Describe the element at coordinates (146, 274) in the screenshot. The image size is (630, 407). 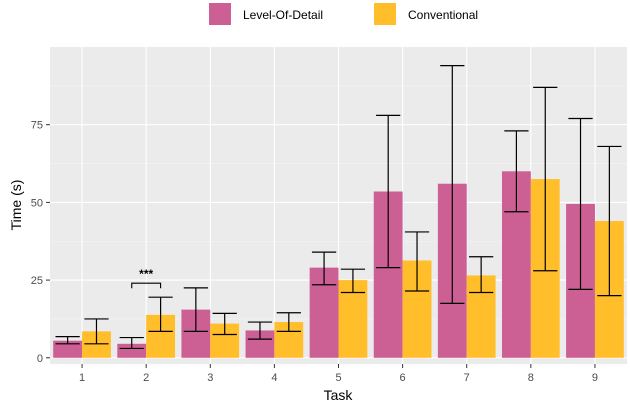
I see `significance-label: ***` at that location.